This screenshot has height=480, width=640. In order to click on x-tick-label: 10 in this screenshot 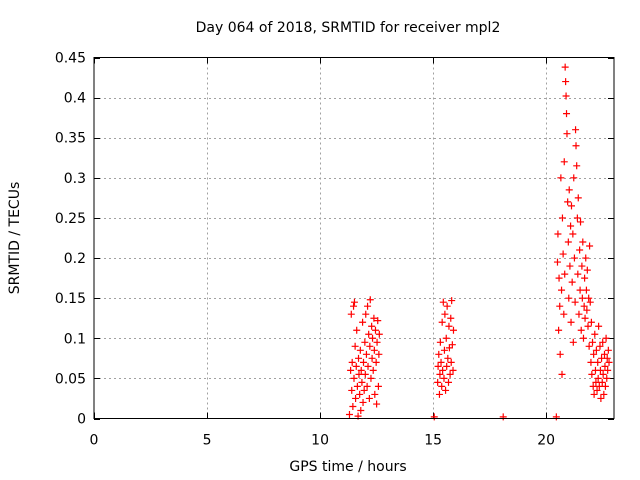, I will do `click(320, 441)`.